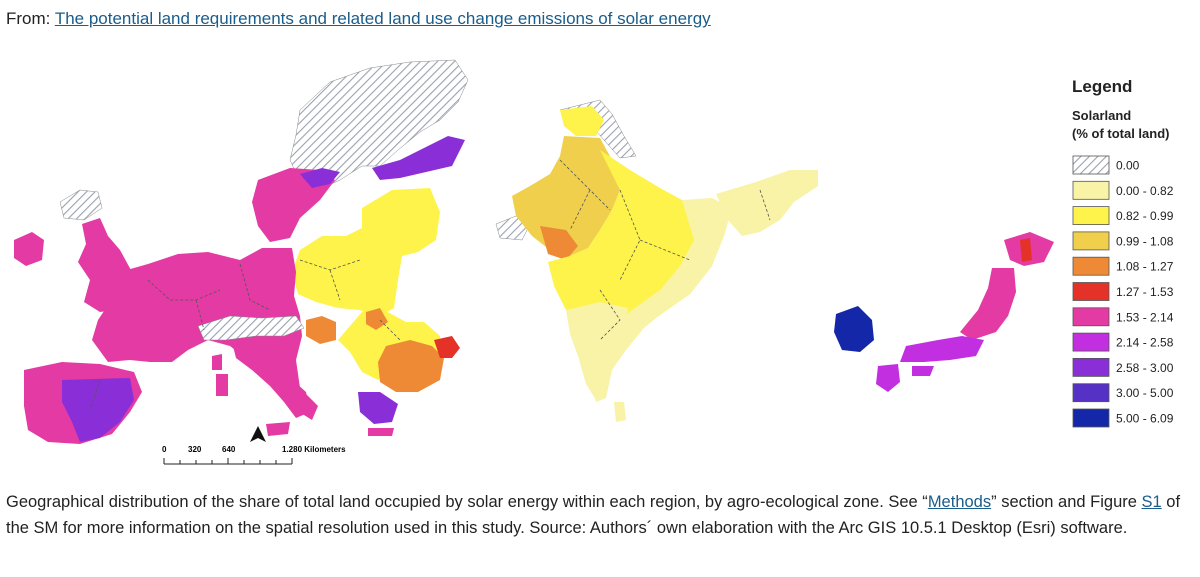  What do you see at coordinates (1145, 368) in the screenshot?
I see `legend-label: 2.58 - 3.00` at bounding box center [1145, 368].